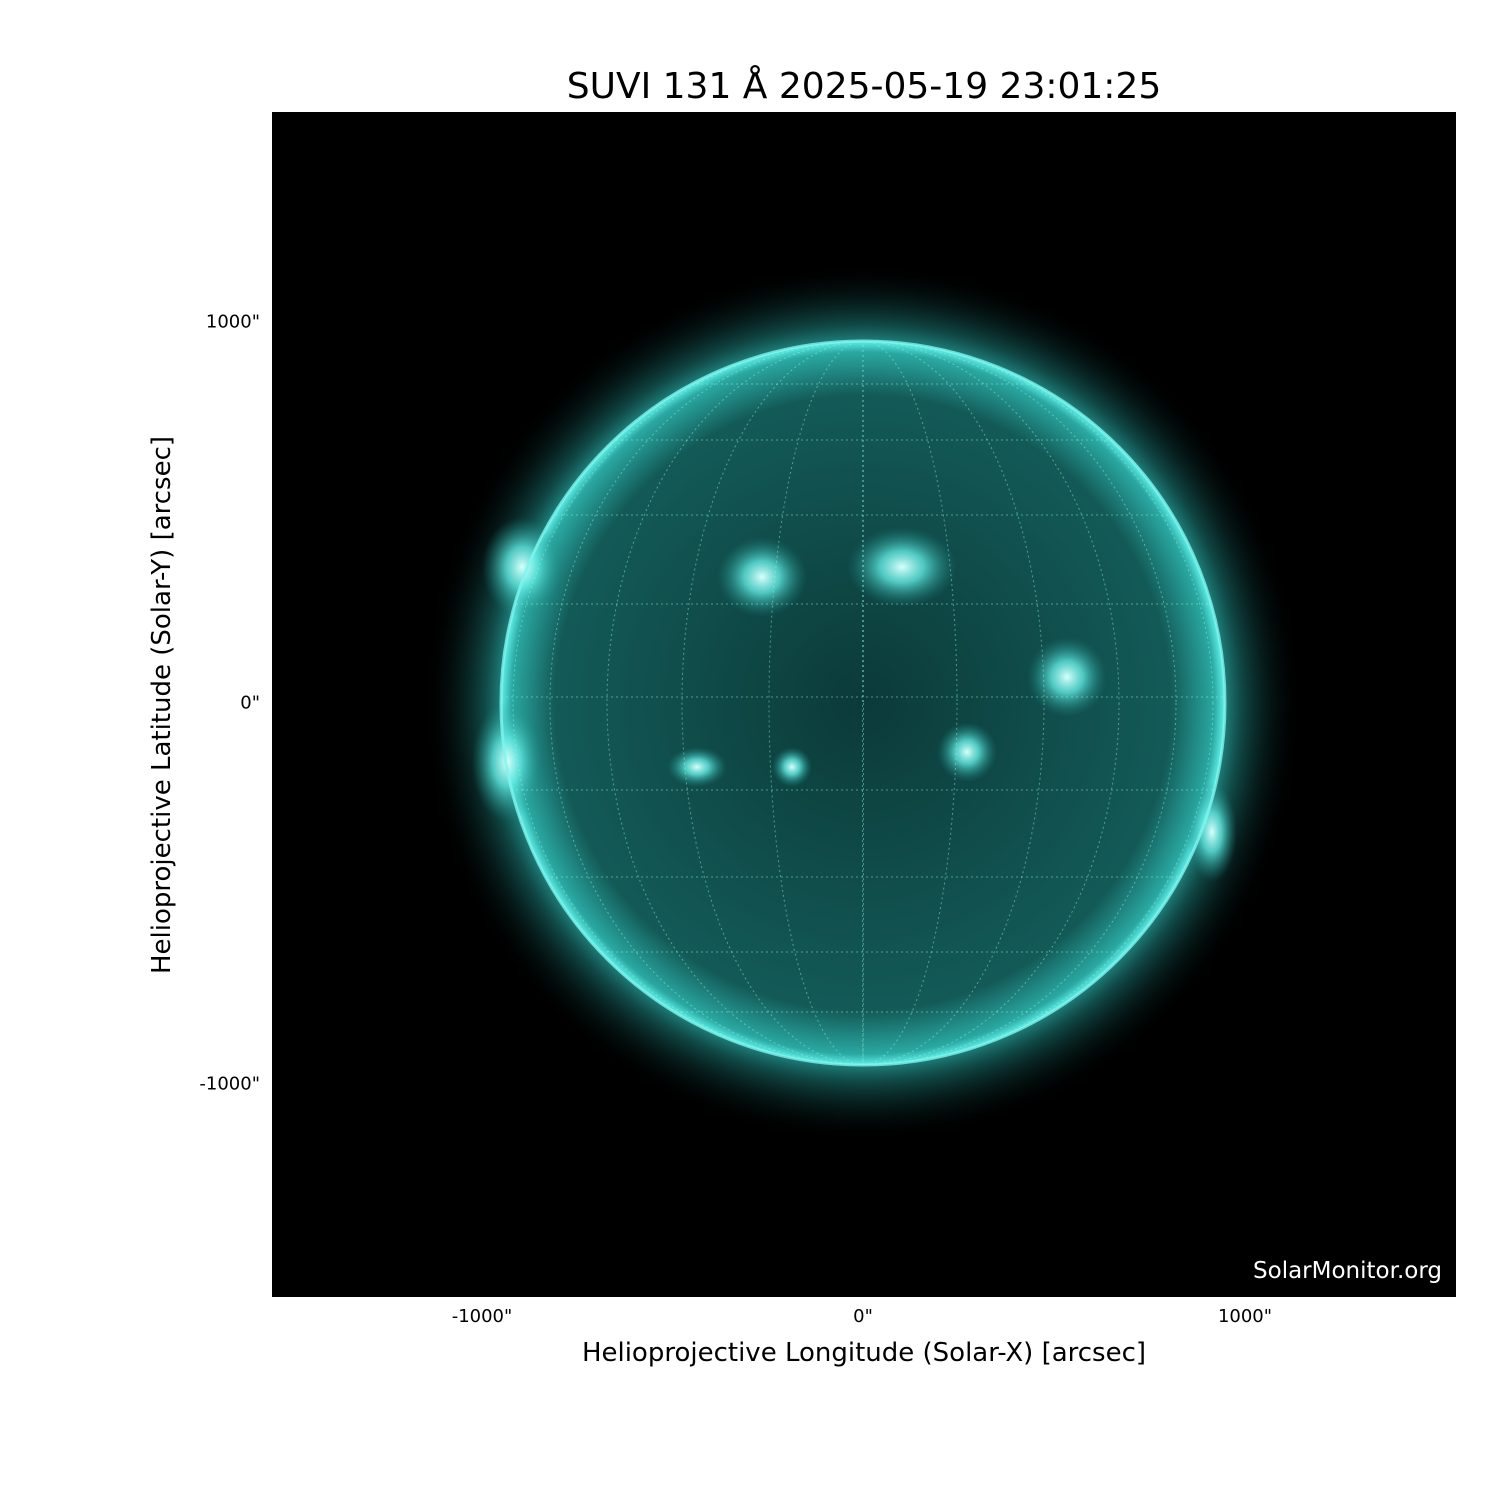 Image resolution: width=1500 pixels, height=1500 pixels. What do you see at coordinates (250, 703) in the screenshot?
I see `y-tick-label: 0"` at bounding box center [250, 703].